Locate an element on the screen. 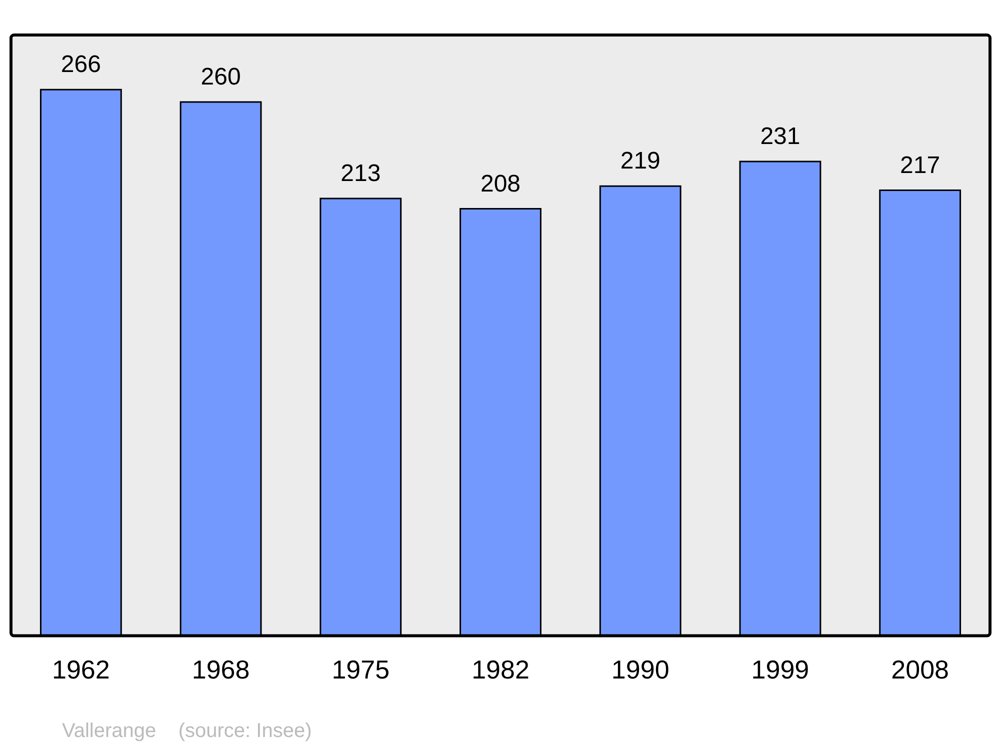 The image size is (1000, 747). data-label: 260 is located at coordinates (220, 77).